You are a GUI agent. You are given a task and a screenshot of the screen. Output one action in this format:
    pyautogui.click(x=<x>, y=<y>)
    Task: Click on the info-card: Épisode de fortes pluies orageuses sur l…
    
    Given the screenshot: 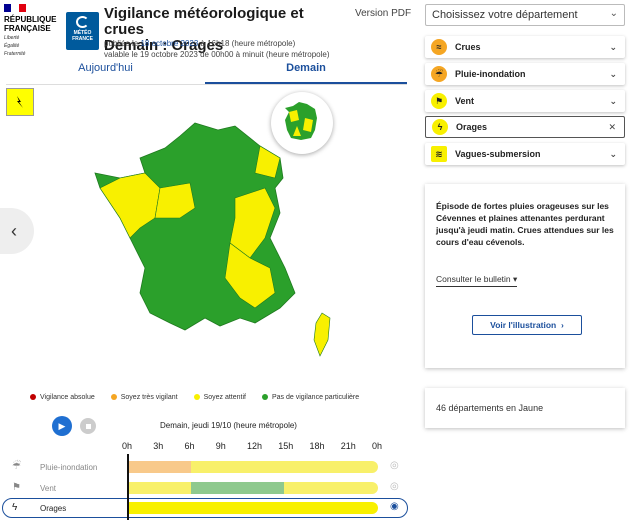 What is the action you would take?
    pyautogui.click(x=525, y=276)
    